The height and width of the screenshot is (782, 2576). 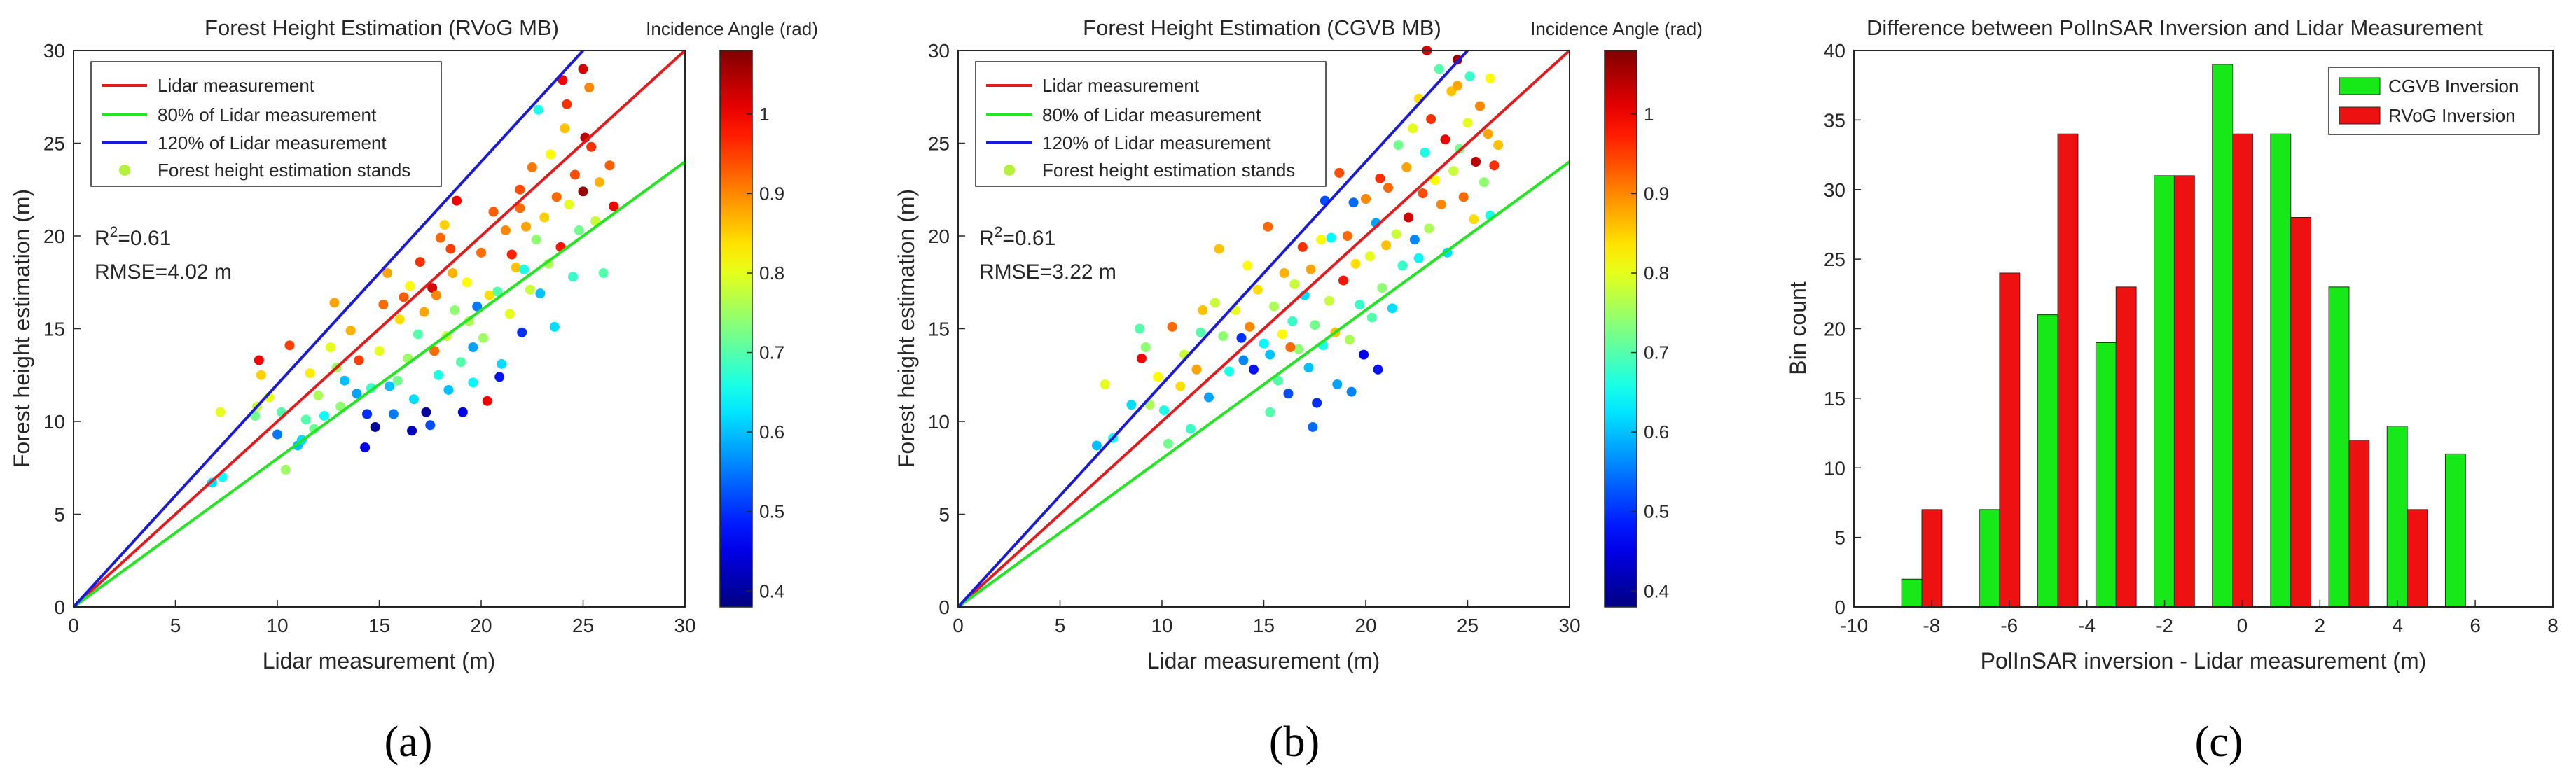 I want to click on panel-b-colorbar-tick: 0.7, so click(x=1657, y=352).